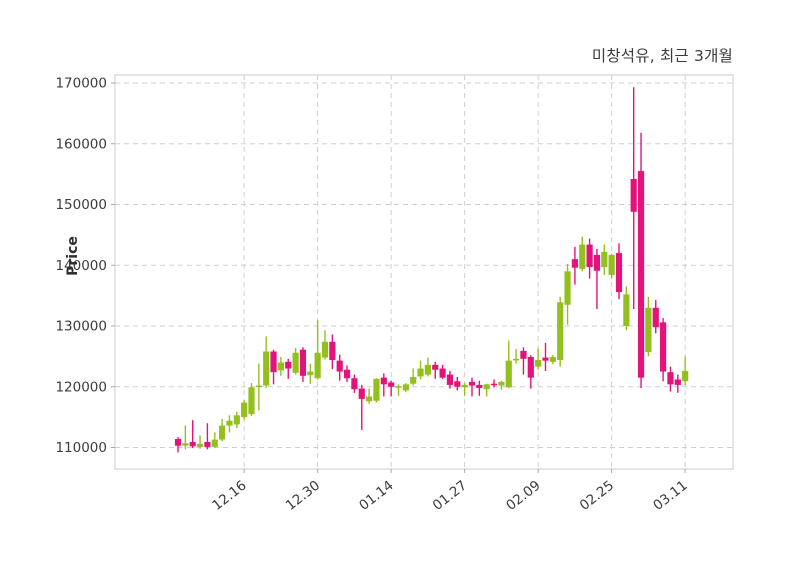  What do you see at coordinates (81, 144) in the screenshot?
I see `y-tick-label: 160000` at bounding box center [81, 144].